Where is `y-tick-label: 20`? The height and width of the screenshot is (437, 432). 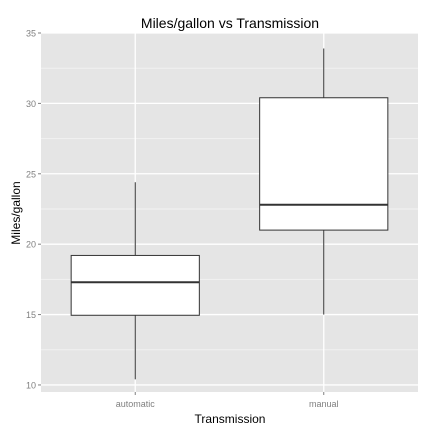 y-tick-label: 20 is located at coordinates (31, 245).